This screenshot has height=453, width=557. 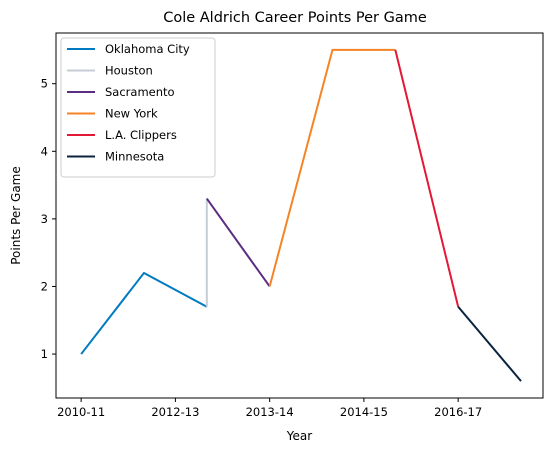 I want to click on y-tick-label: 3, so click(x=44, y=219).